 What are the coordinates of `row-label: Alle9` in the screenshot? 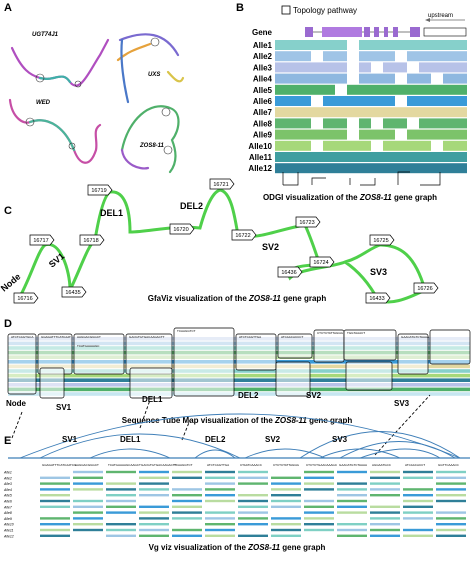 It's located at (7, 519).